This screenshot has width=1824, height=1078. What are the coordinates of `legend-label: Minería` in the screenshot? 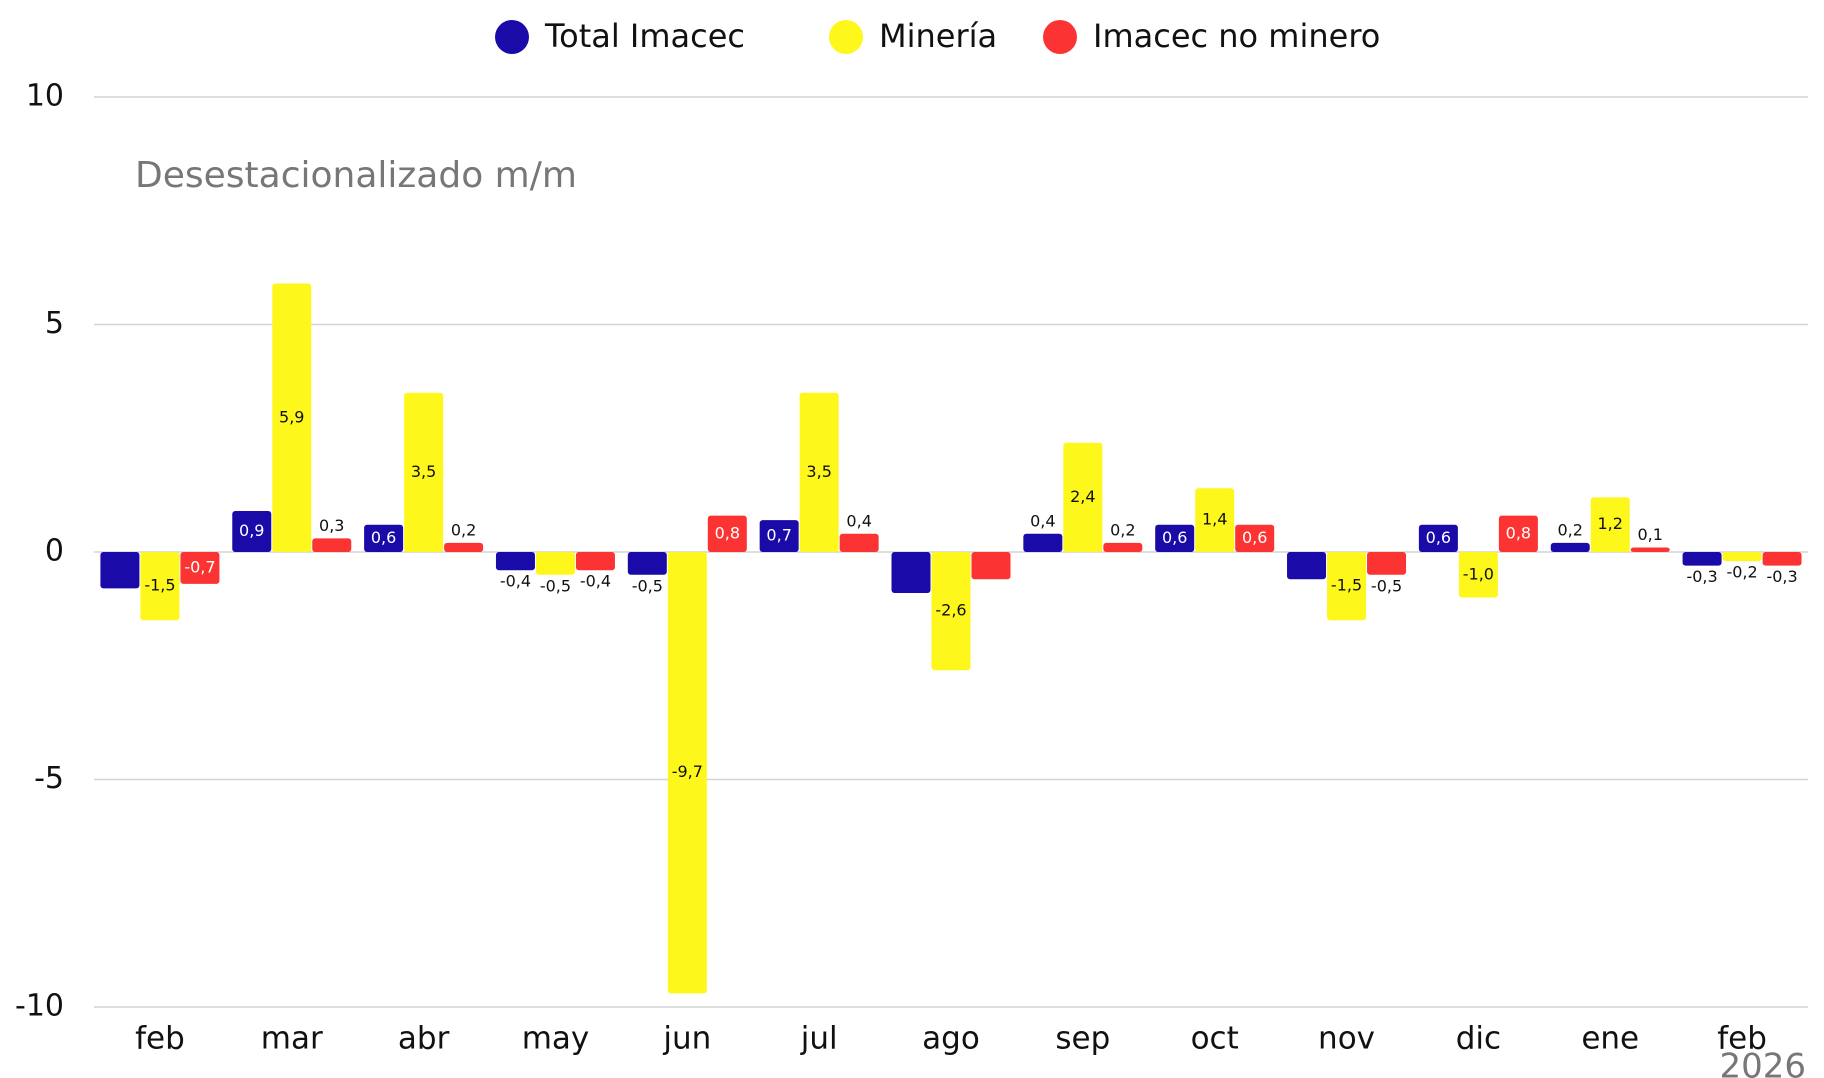 It's located at (938, 36).